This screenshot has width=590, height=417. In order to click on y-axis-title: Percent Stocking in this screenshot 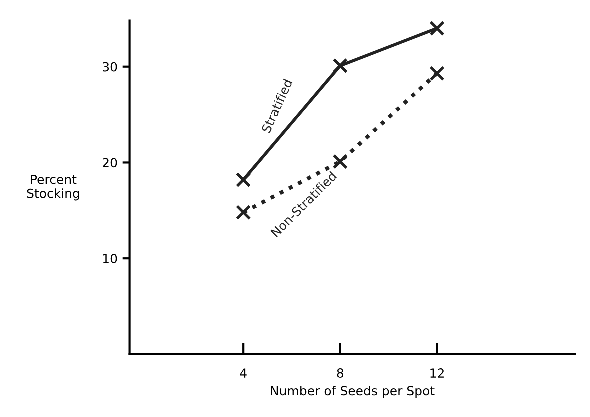, I will do `click(53, 187)`.